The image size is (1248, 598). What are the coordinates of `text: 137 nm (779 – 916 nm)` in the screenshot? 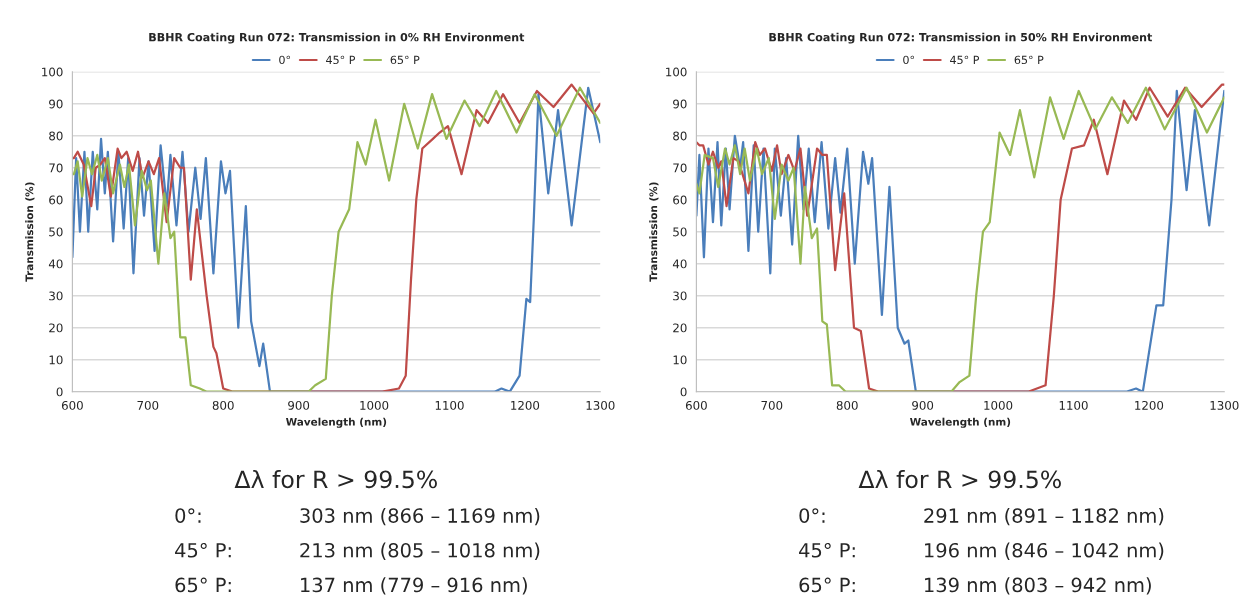 It's located at (414, 586).